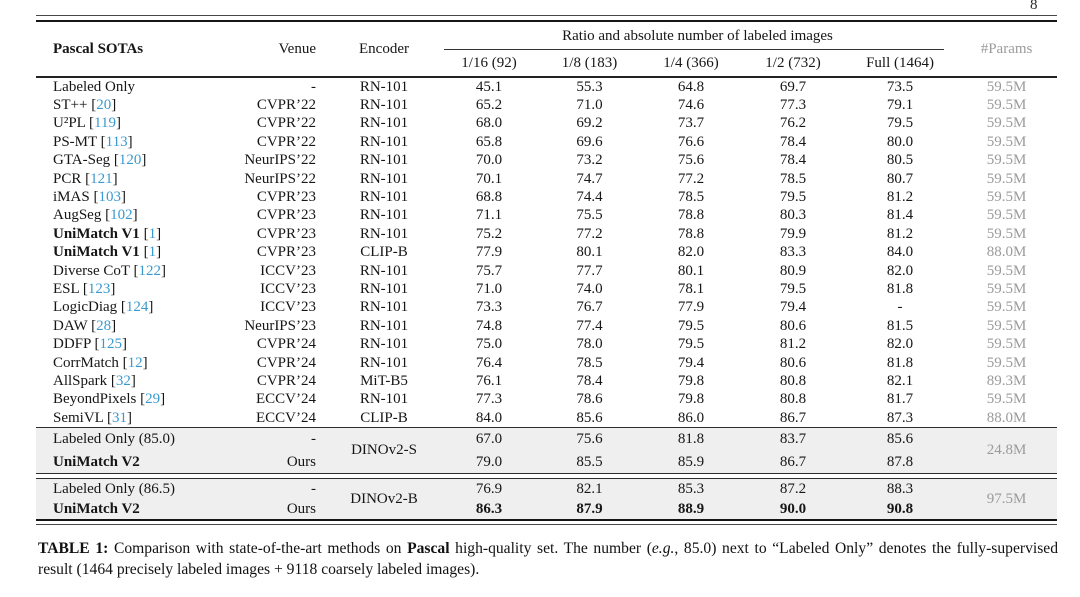 This screenshot has width=1080, height=597. I want to click on score-cell: 68.8, so click(489, 196).